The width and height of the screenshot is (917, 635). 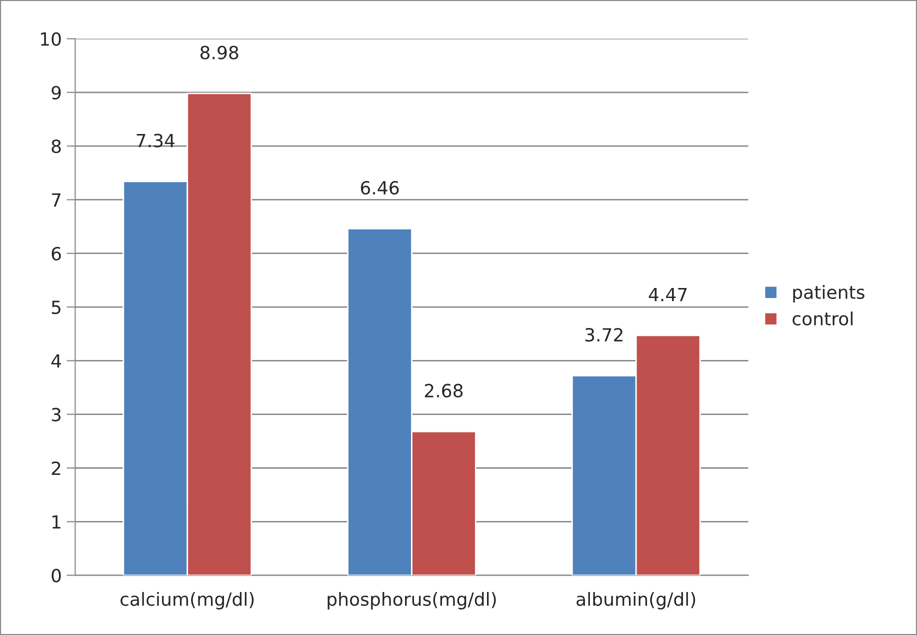 What do you see at coordinates (219, 53) in the screenshot?
I see `data-label: 8.98` at bounding box center [219, 53].